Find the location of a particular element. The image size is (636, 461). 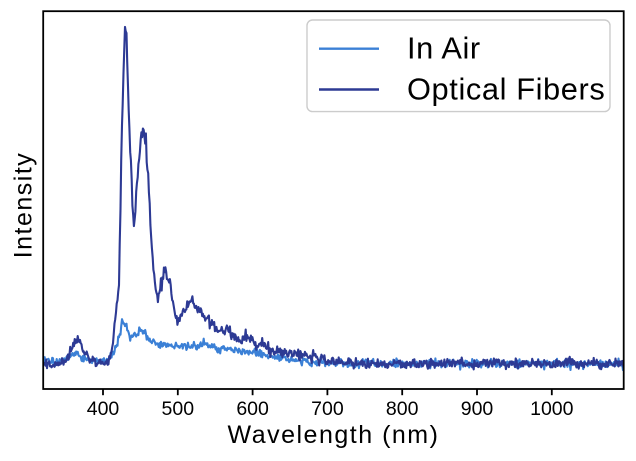

svg-text: 1000 is located at coordinates (552, 409).